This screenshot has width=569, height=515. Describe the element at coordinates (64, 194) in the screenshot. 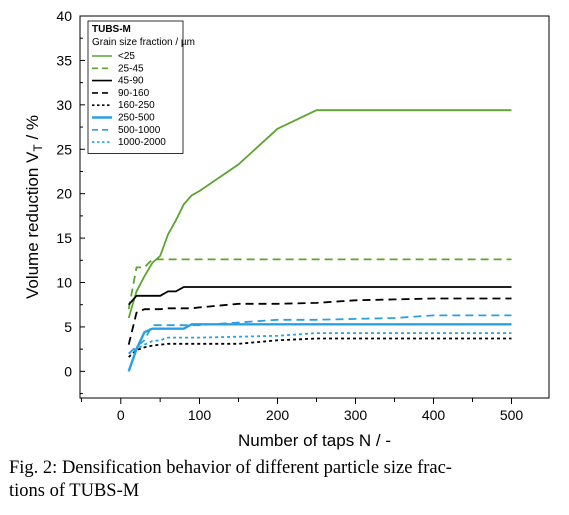

I see `y-tick-label: 20` at that location.